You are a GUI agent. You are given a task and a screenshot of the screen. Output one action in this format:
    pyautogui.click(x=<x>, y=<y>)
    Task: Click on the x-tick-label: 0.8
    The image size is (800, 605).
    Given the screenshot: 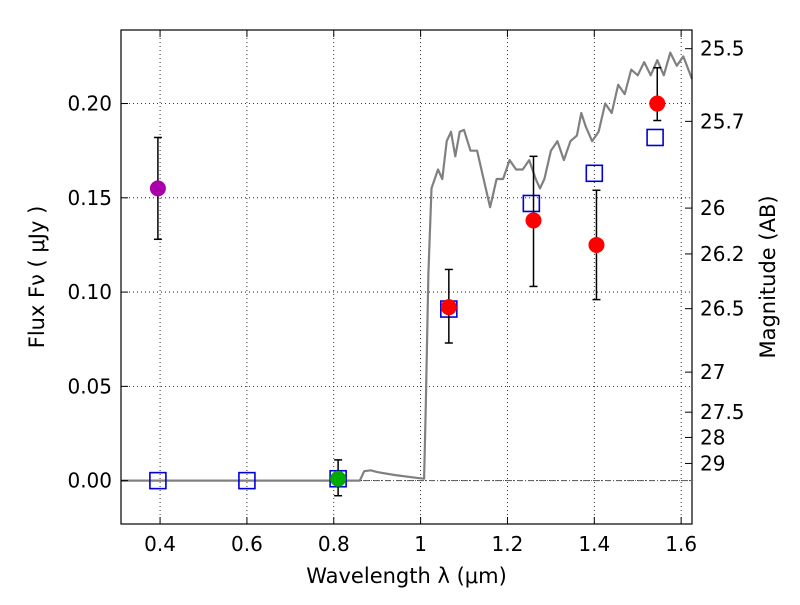 What is the action you would take?
    pyautogui.click(x=334, y=544)
    